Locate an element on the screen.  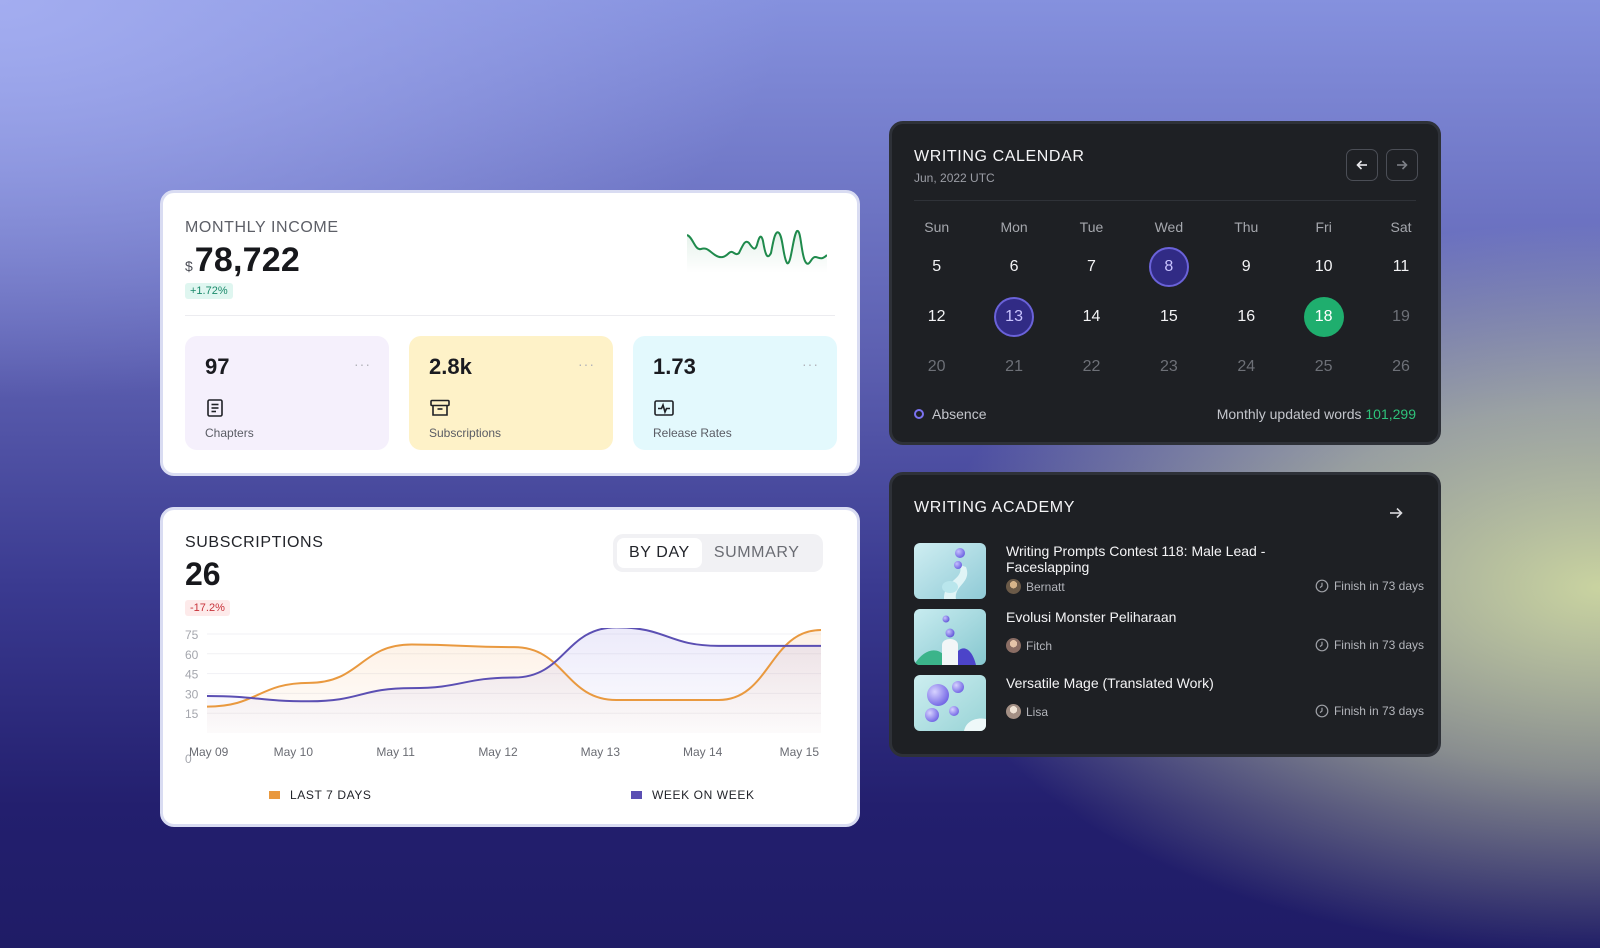
stat-card-chapters: 97 ··· Chapters is located at coordinates (287, 393).